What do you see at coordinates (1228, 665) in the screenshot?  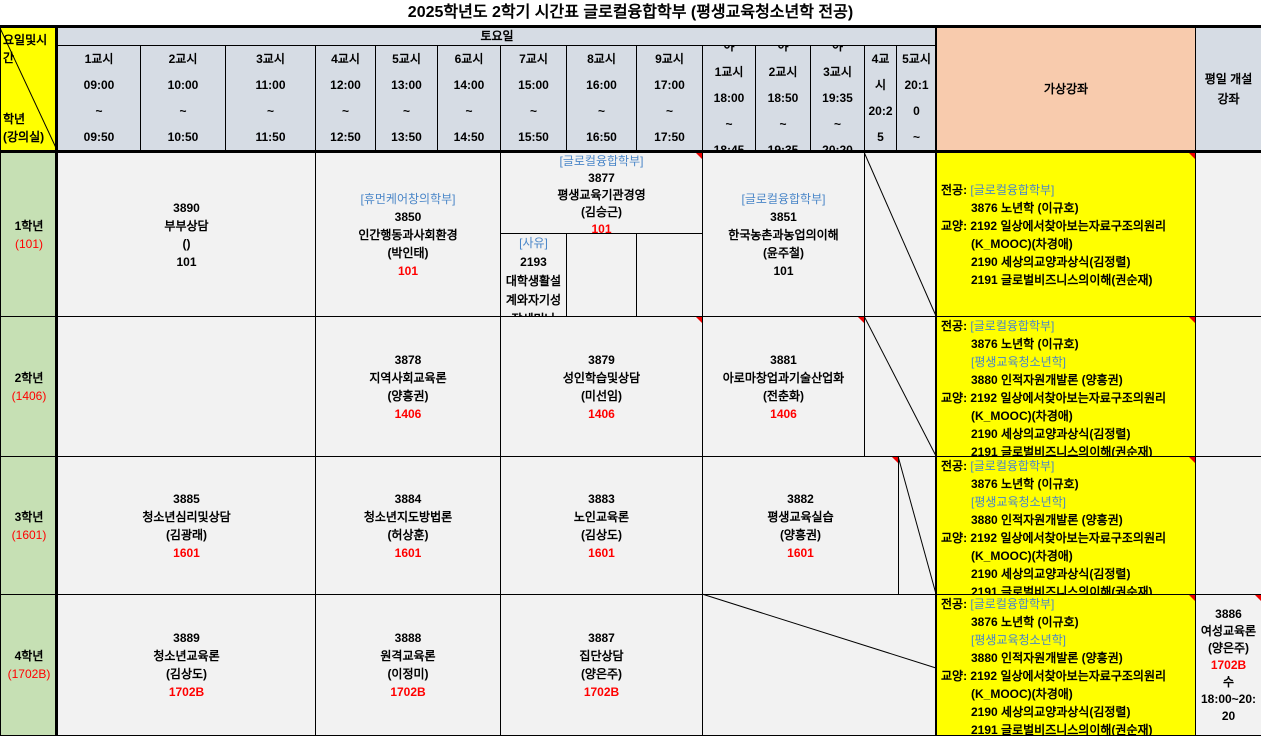 I see `course-c3886: 3886 여성교육론 (양은주) 1702B 수 18:00~20: 20` at bounding box center [1228, 665].